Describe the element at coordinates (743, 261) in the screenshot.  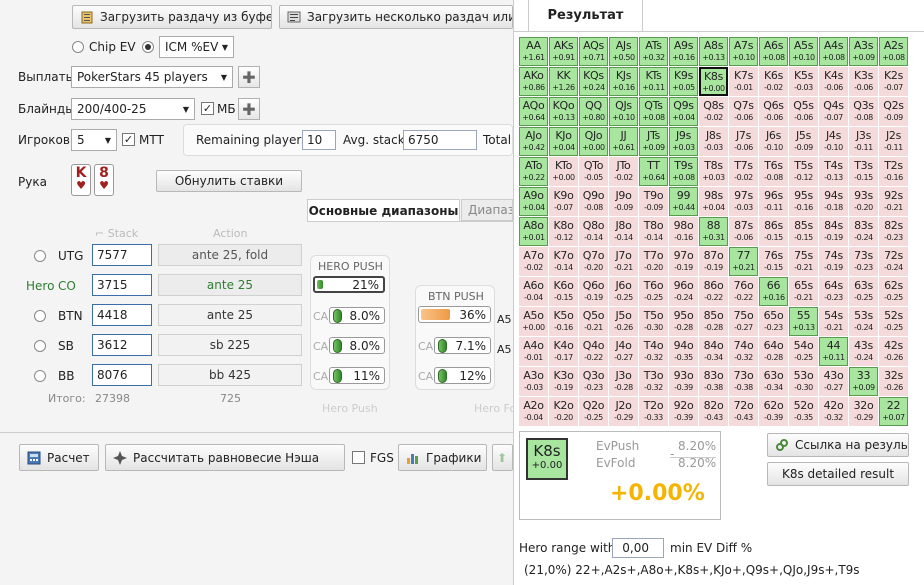
I see `hand-cell-77: 77 +0.21` at that location.